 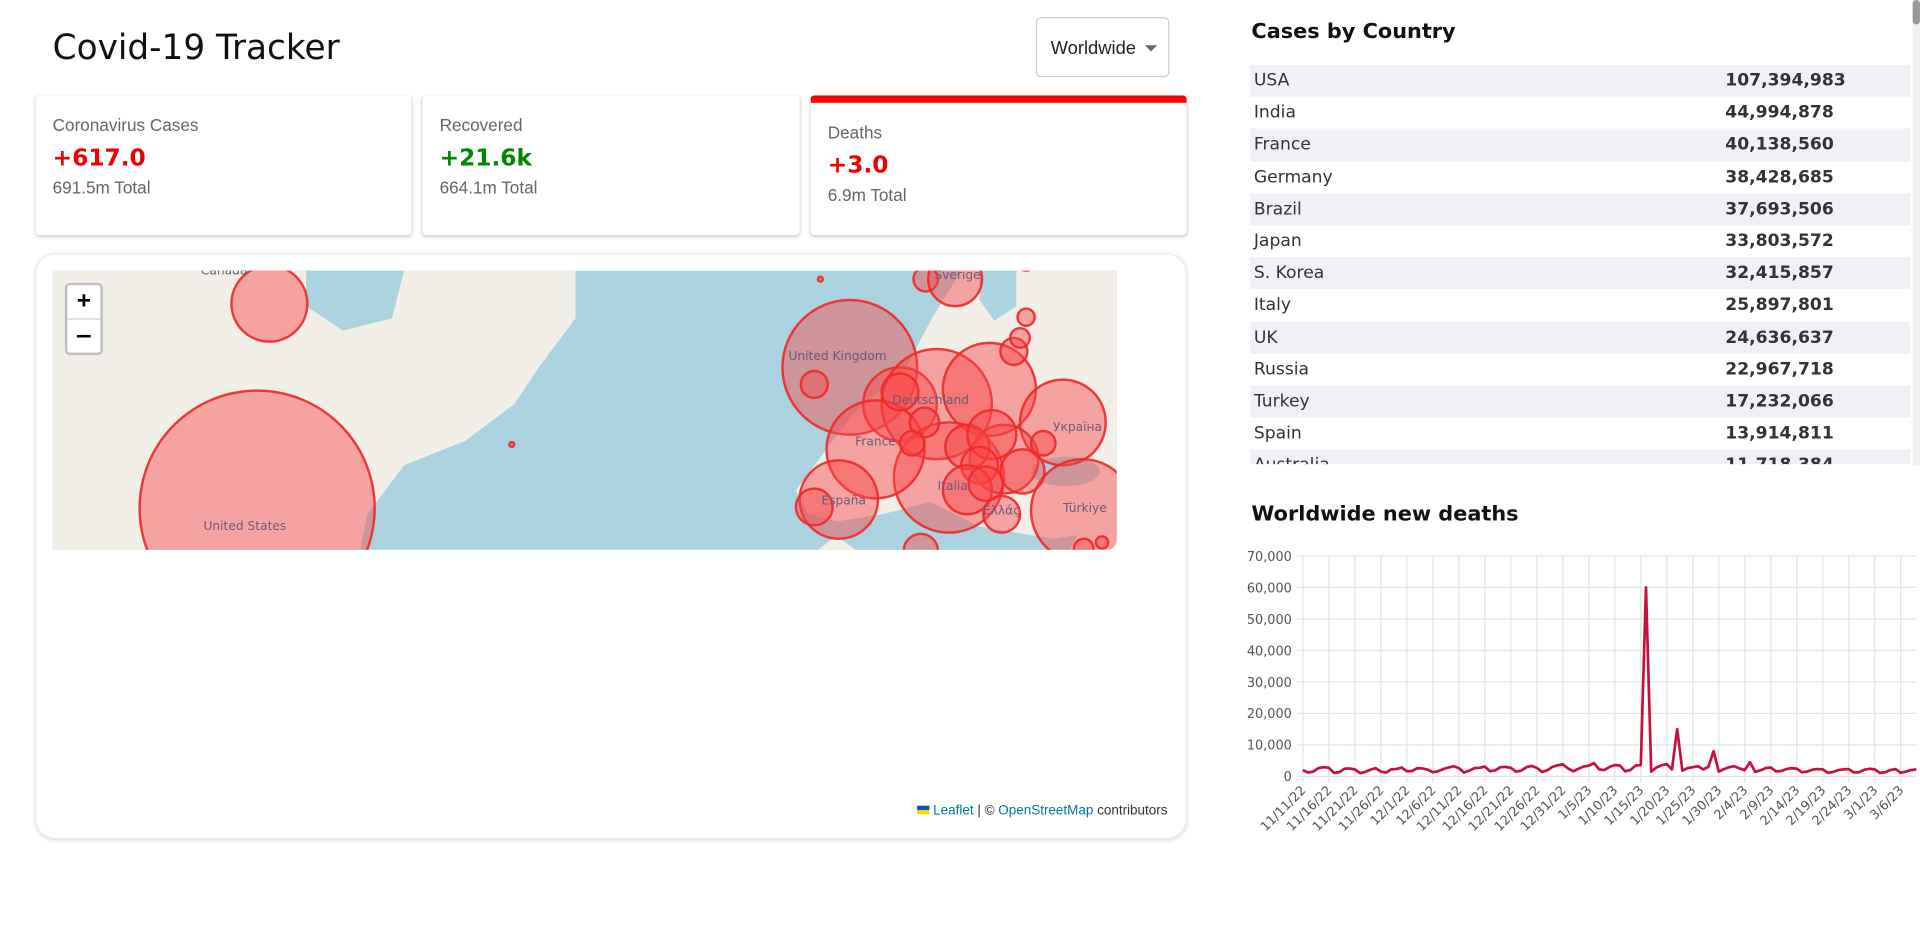 What do you see at coordinates (953, 810) in the screenshot?
I see `leaflet-link: Leaflet` at bounding box center [953, 810].